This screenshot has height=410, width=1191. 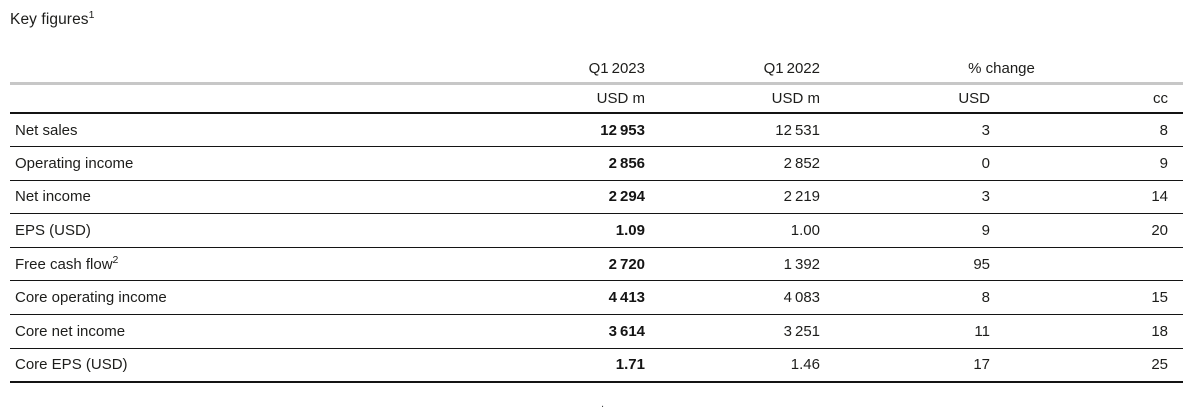 What do you see at coordinates (71, 365) in the screenshot?
I see `row-label-text: Core EPS (USD)` at bounding box center [71, 365].